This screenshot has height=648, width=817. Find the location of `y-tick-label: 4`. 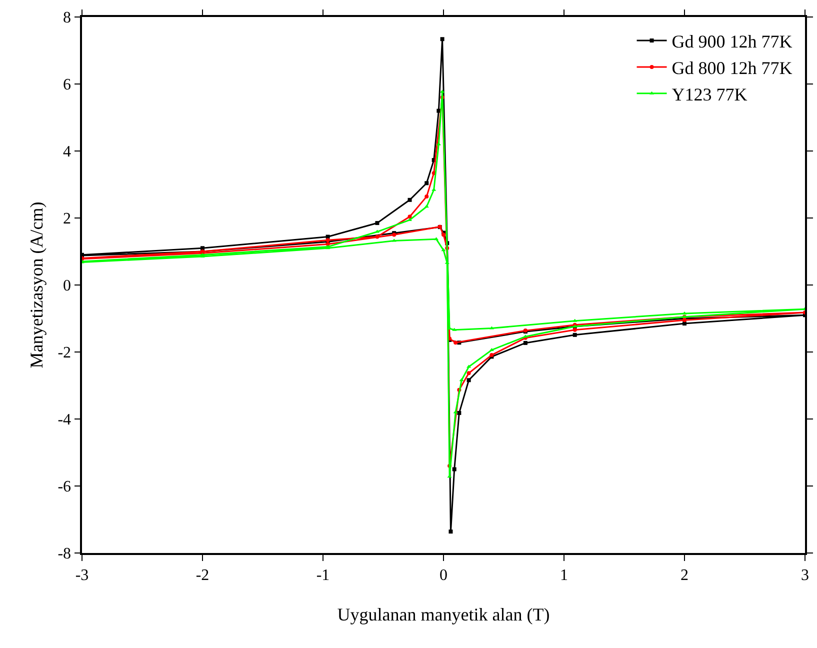

y-tick-label: 4 is located at coordinates (67, 152).